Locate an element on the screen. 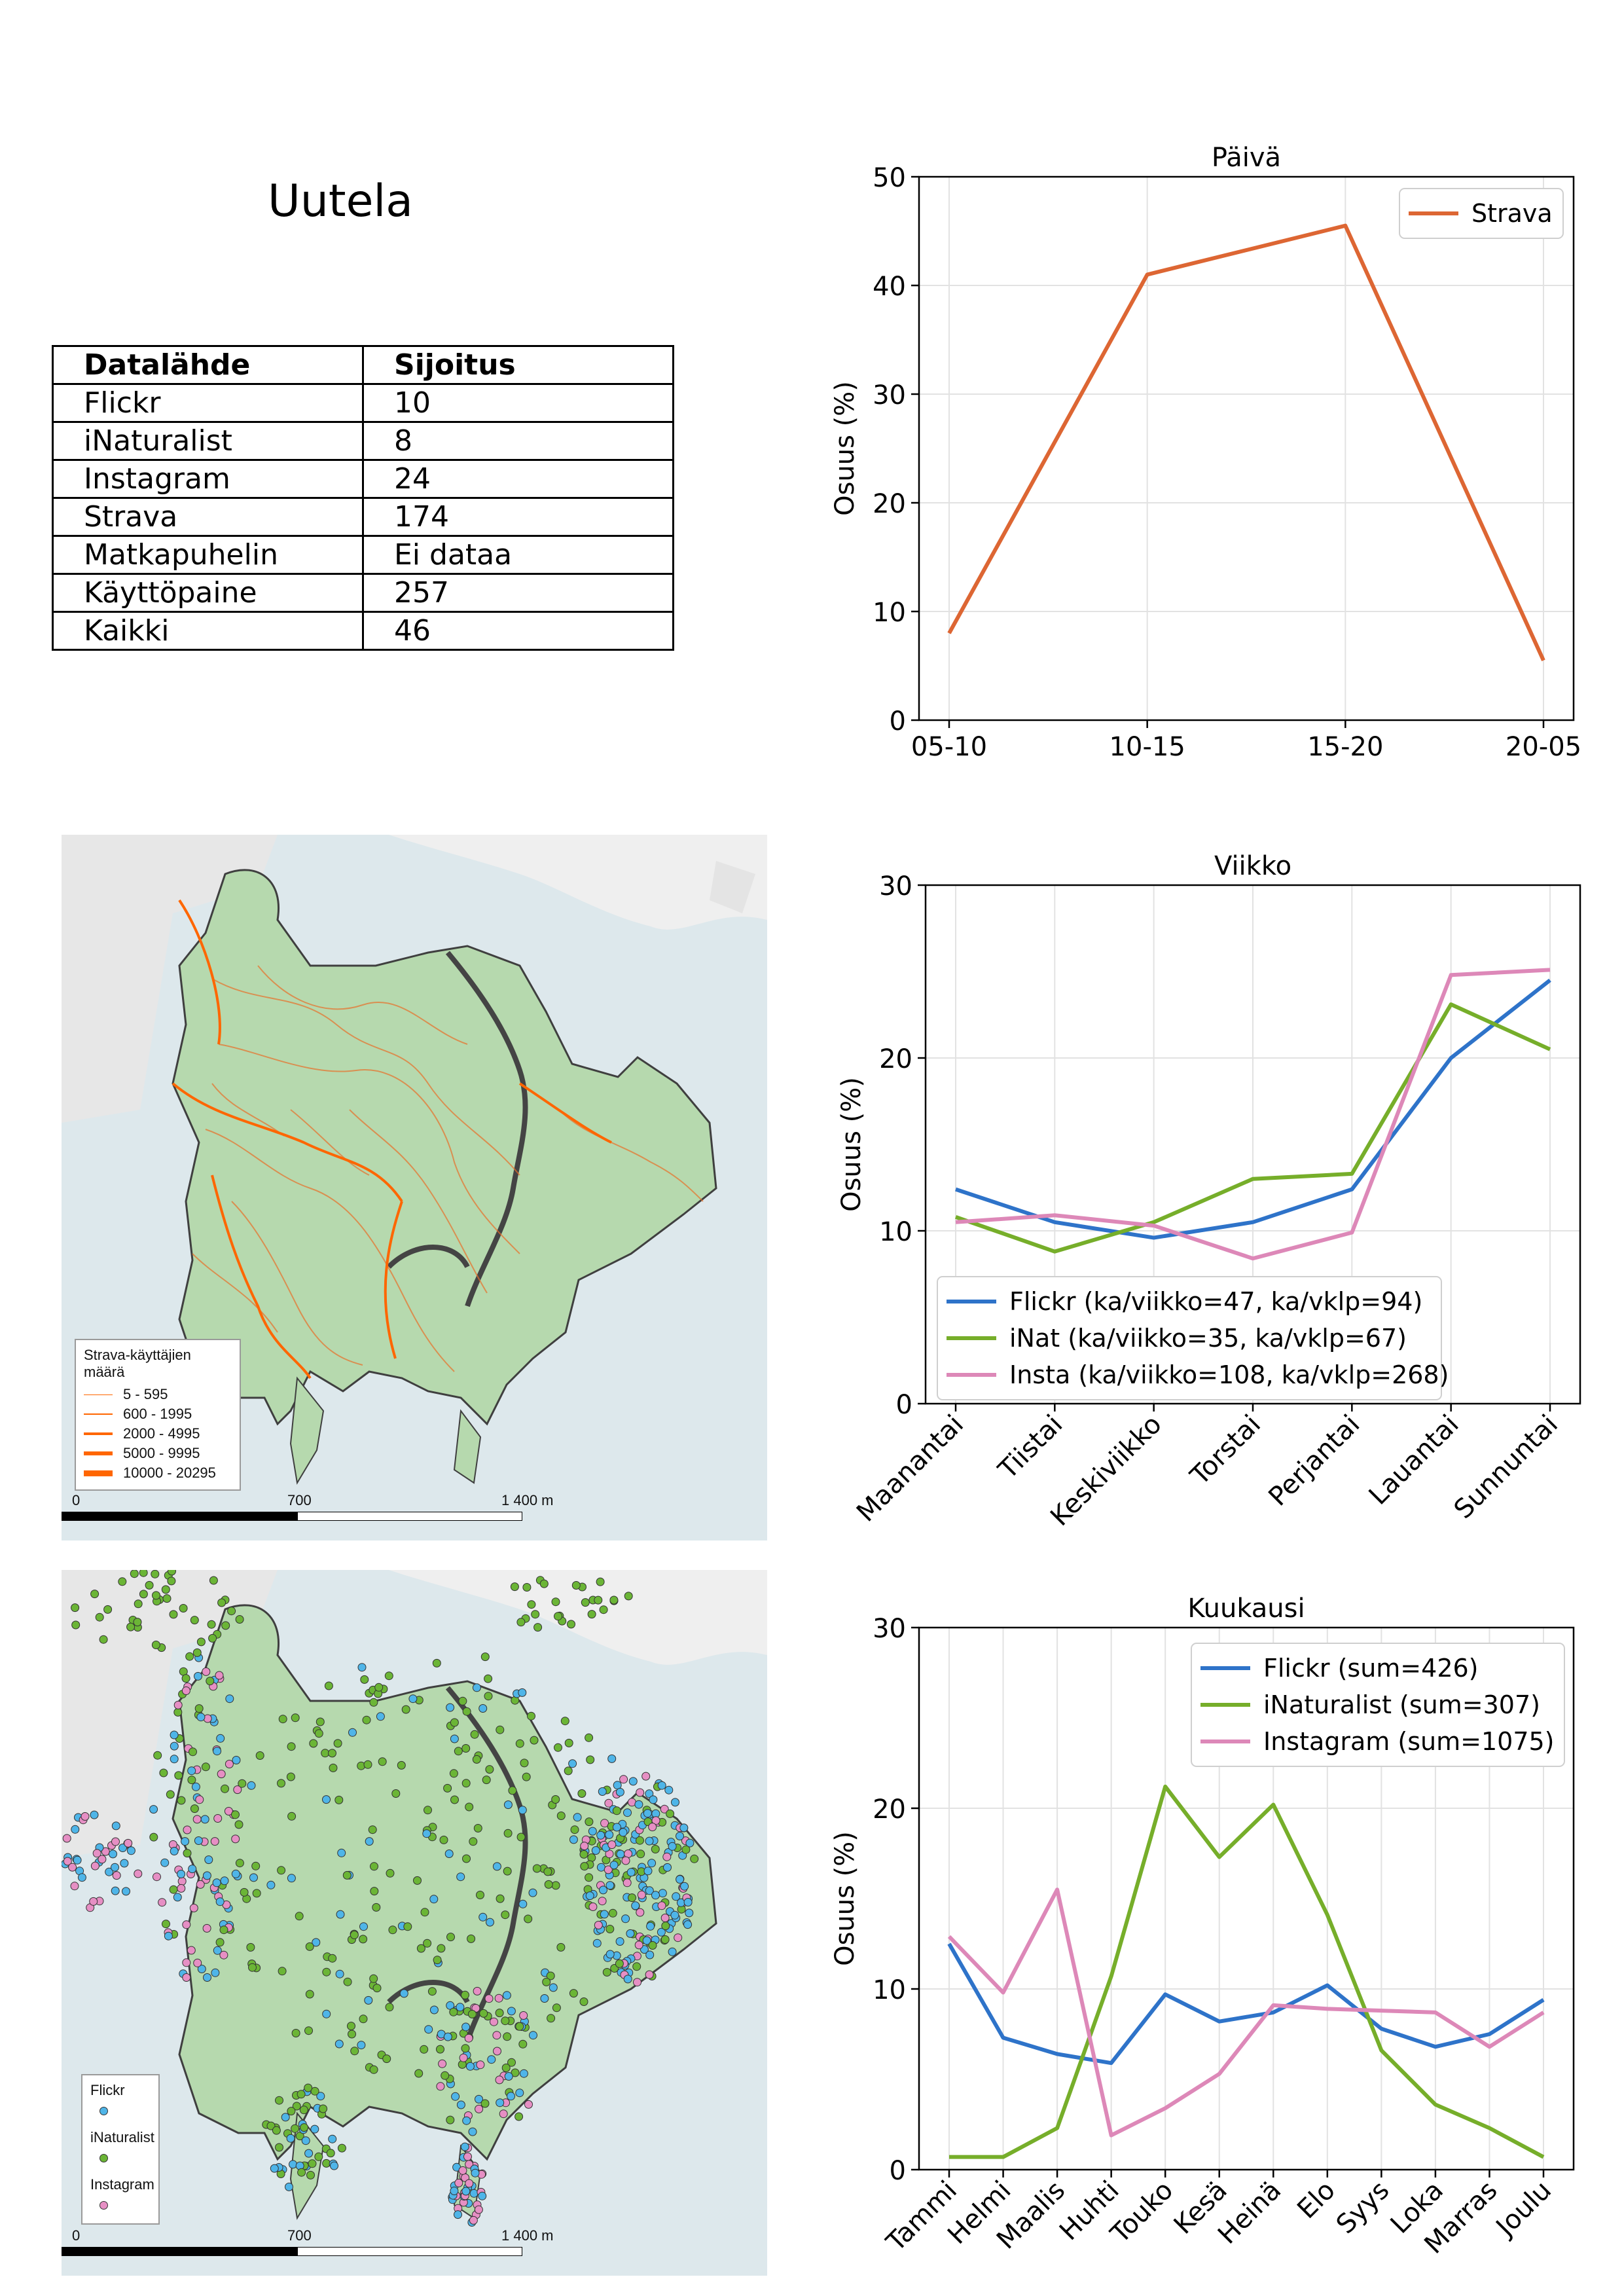 This screenshot has height=2296, width=1624. chart-title: Kuukausi is located at coordinates (1246, 1609).